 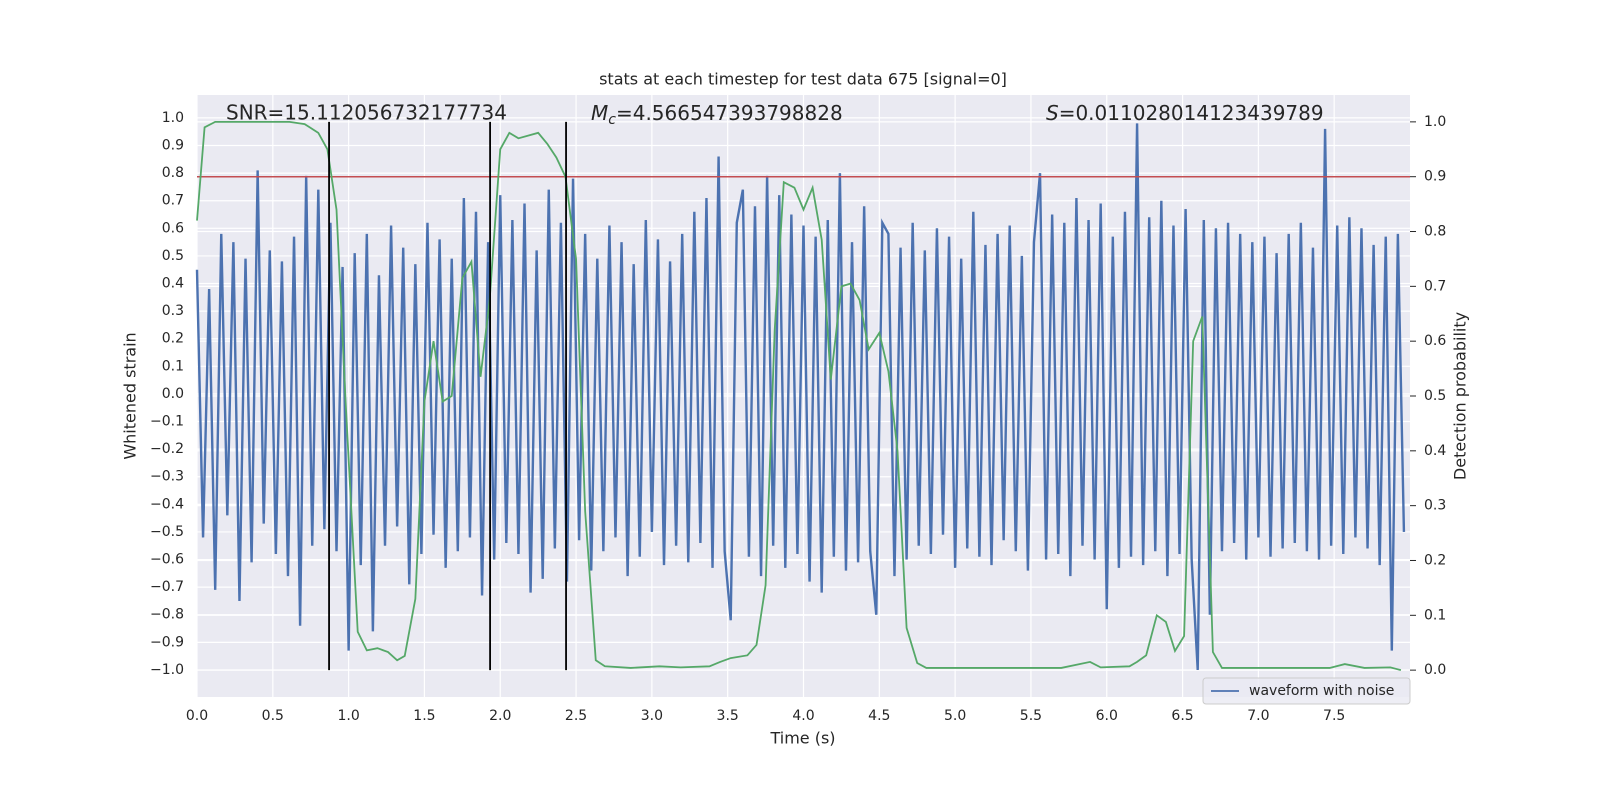 What do you see at coordinates (1031, 716) in the screenshot?
I see `x-tick-label: 5.5` at bounding box center [1031, 716].